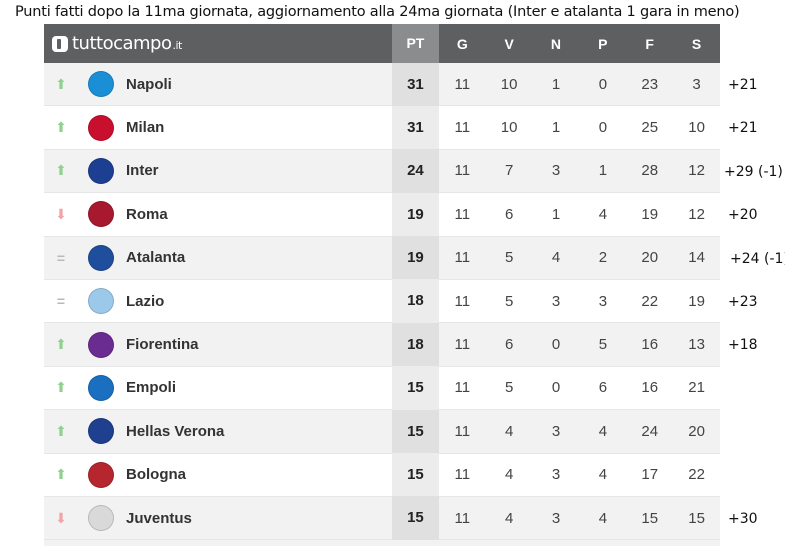 The height and width of the screenshot is (550, 785). I want to click on col-header-f: F, so click(649, 43).